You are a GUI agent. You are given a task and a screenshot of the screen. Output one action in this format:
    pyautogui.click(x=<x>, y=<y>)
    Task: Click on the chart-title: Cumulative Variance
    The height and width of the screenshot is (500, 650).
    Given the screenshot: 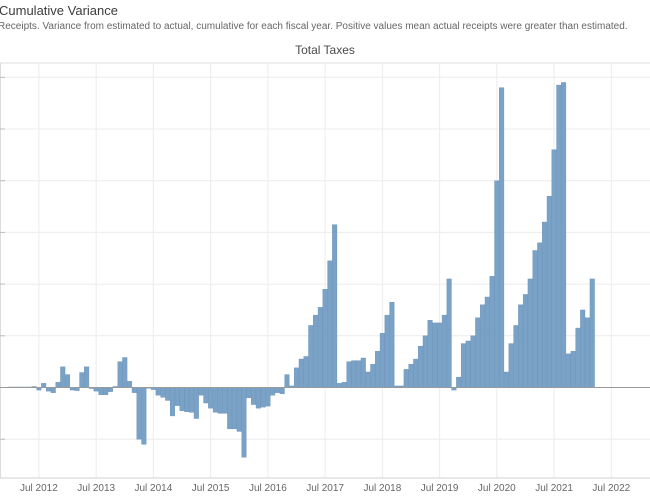 What is the action you would take?
    pyautogui.click(x=59, y=10)
    